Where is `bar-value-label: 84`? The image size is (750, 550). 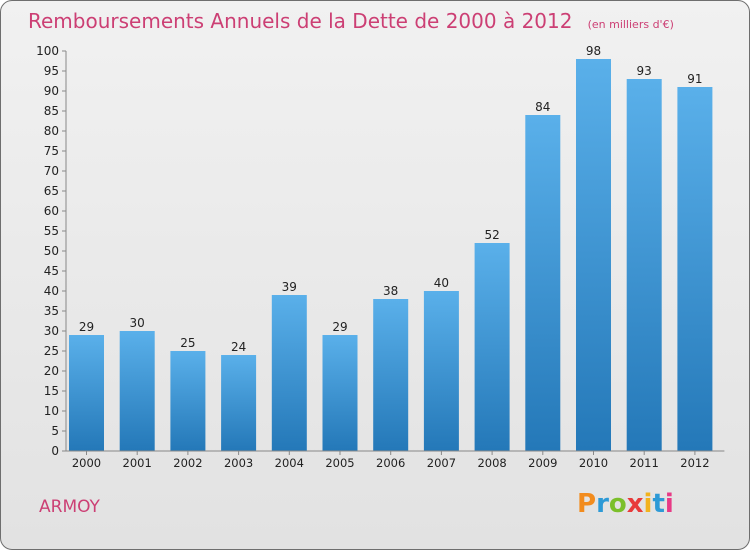 bar-value-label: 84 is located at coordinates (542, 107).